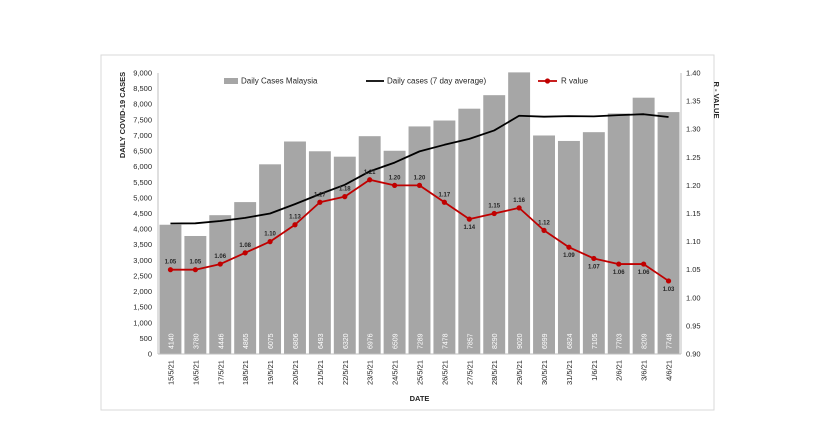  I want to click on bar-25/5/21, so click(419, 240).